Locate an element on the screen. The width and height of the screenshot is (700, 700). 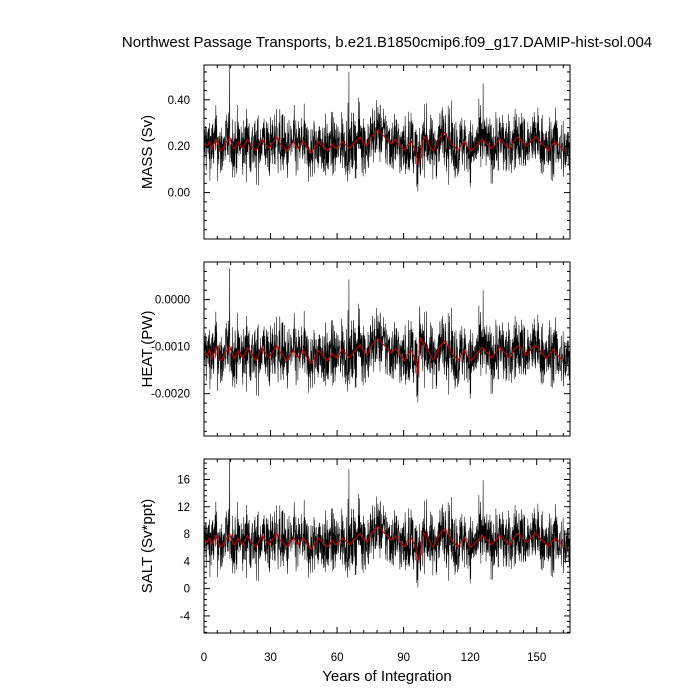
xtick-label: 60 is located at coordinates (337, 658).